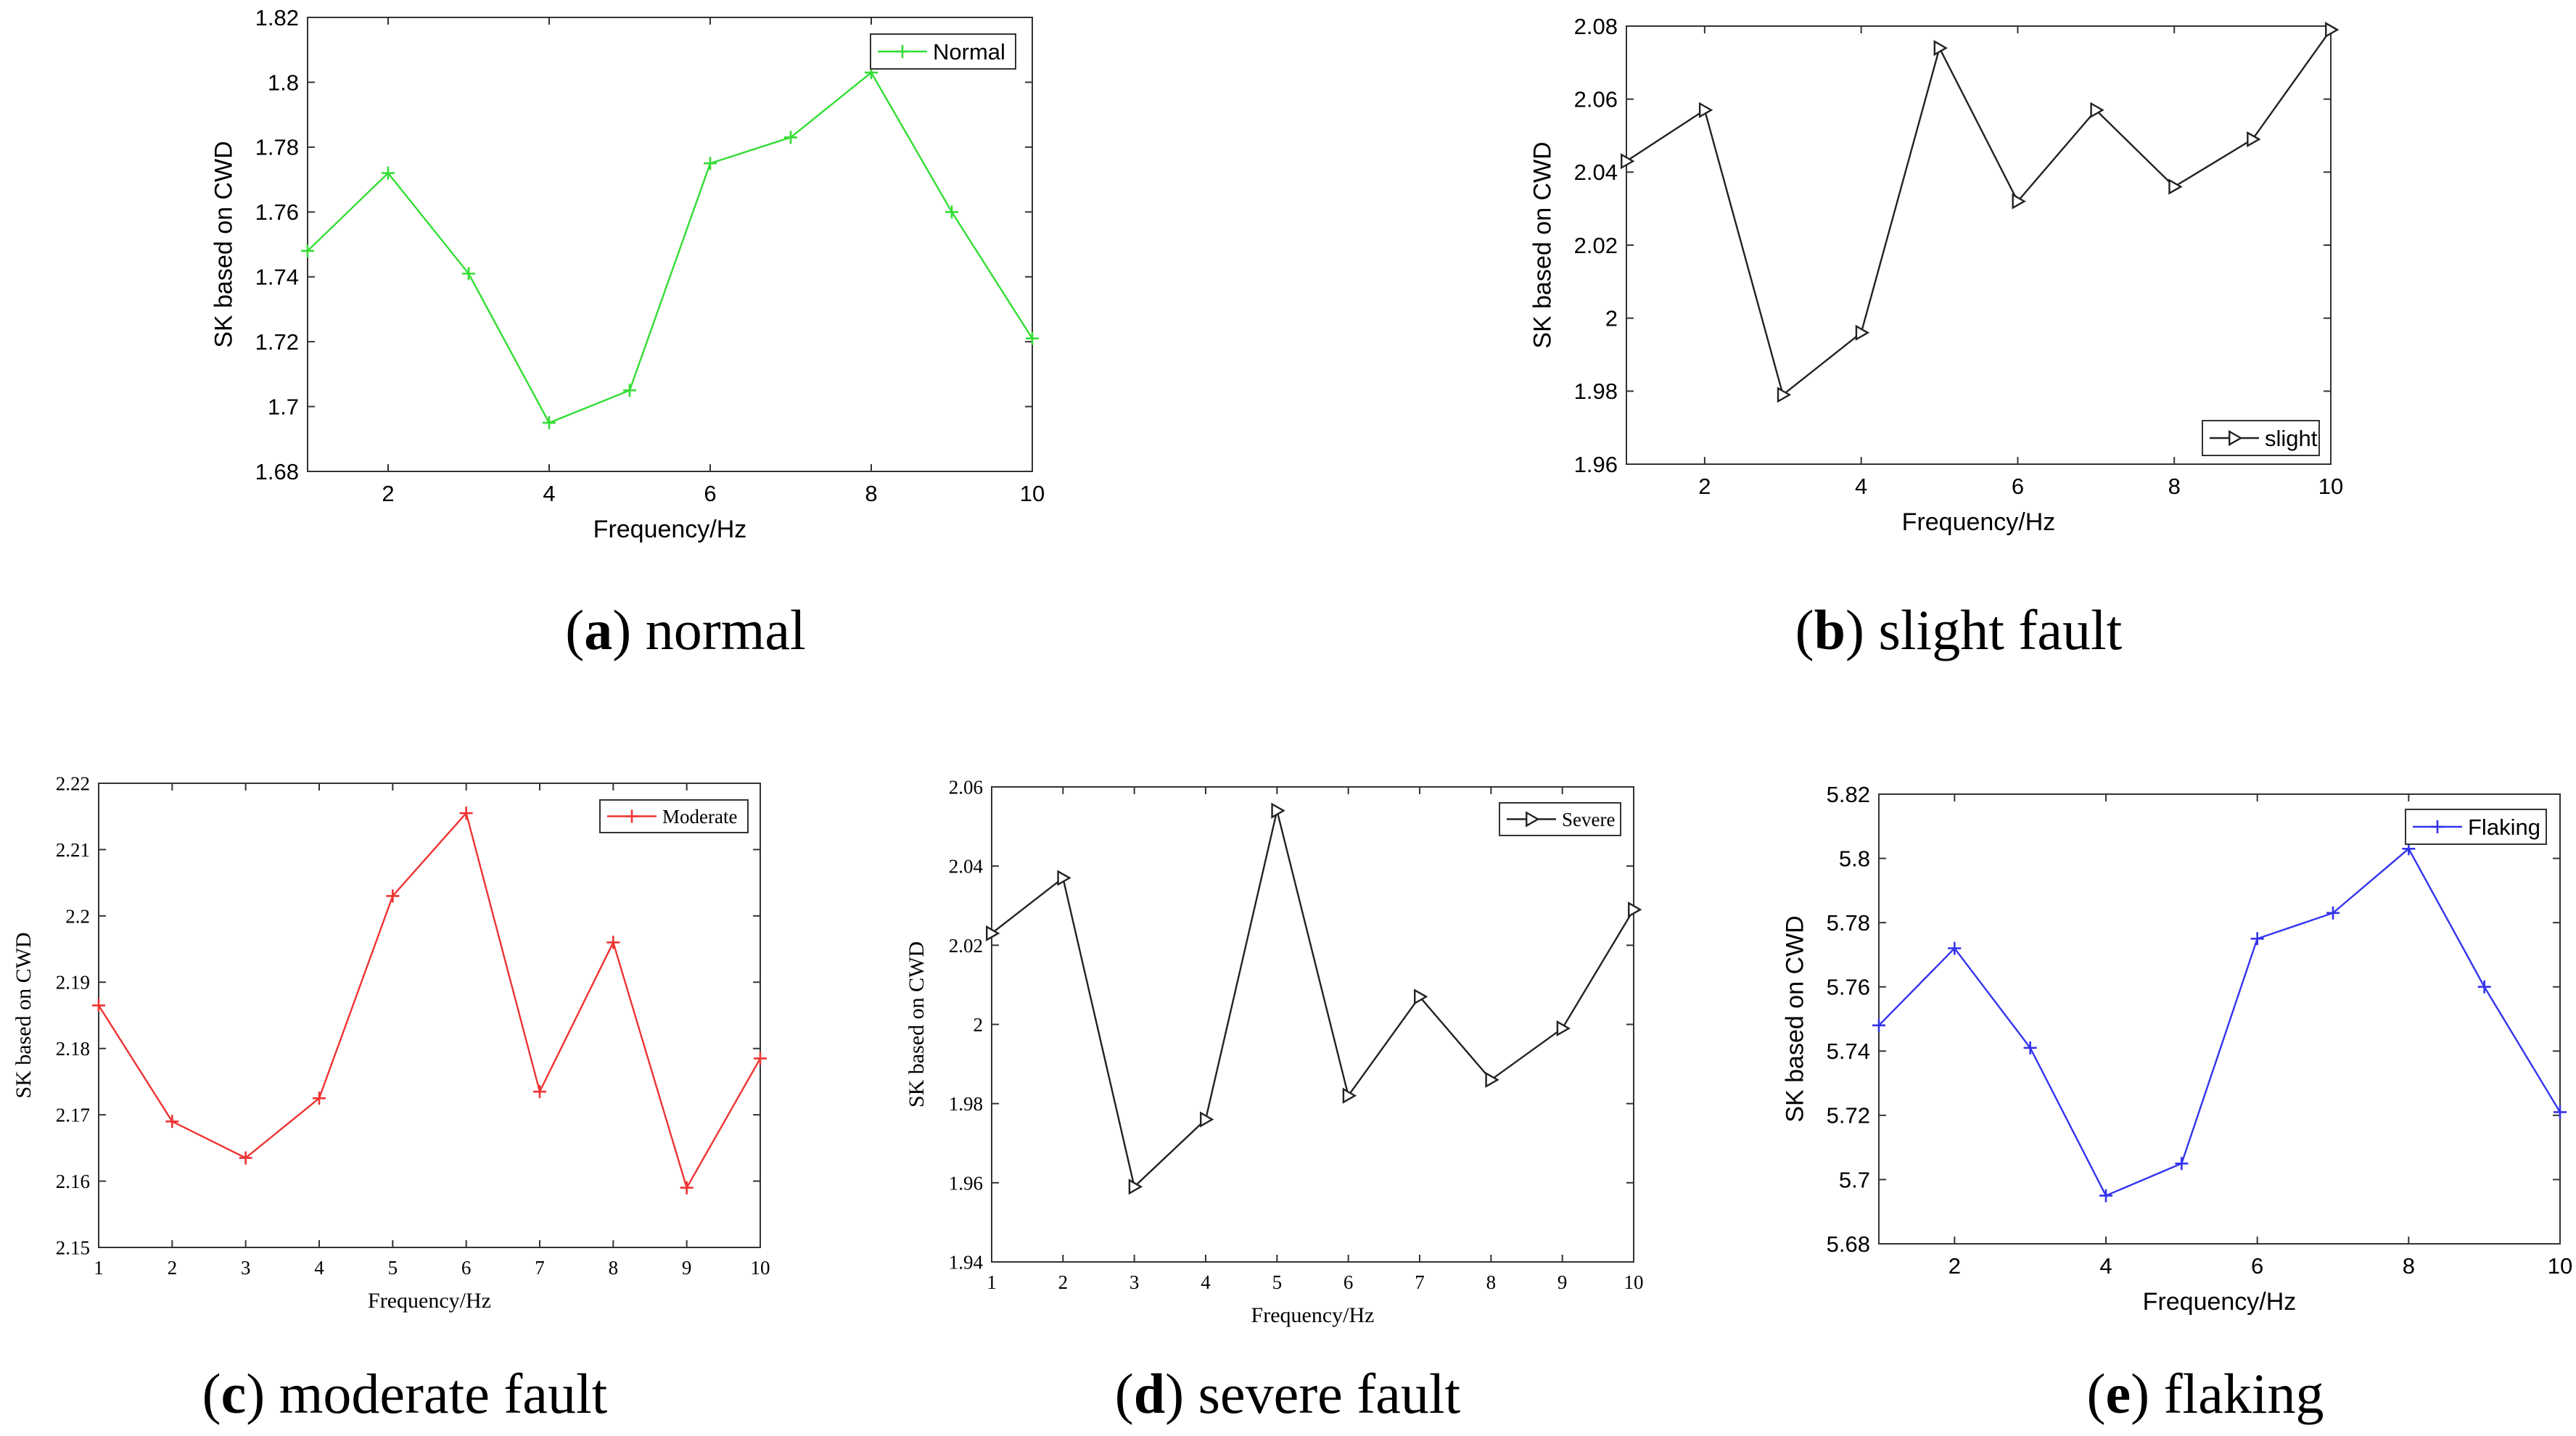  I want to click on y-tick-label: 2.19, so click(73, 983).